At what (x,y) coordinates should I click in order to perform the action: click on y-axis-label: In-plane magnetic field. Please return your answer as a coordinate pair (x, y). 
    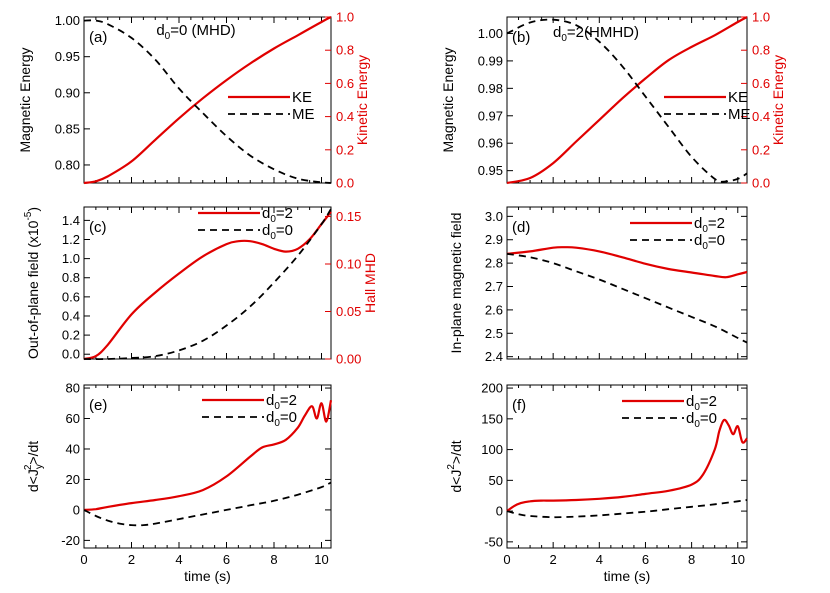
    Looking at the image, I should click on (456, 283).